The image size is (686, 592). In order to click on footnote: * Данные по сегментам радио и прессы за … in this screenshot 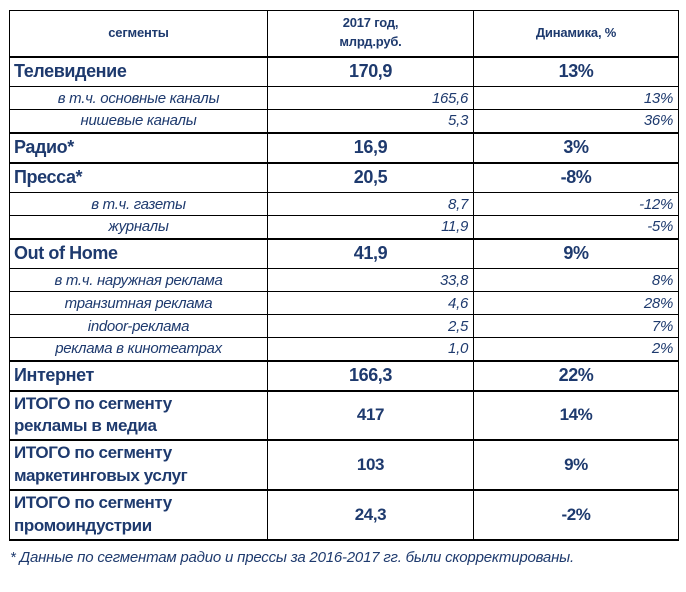, I will do `click(292, 557)`.